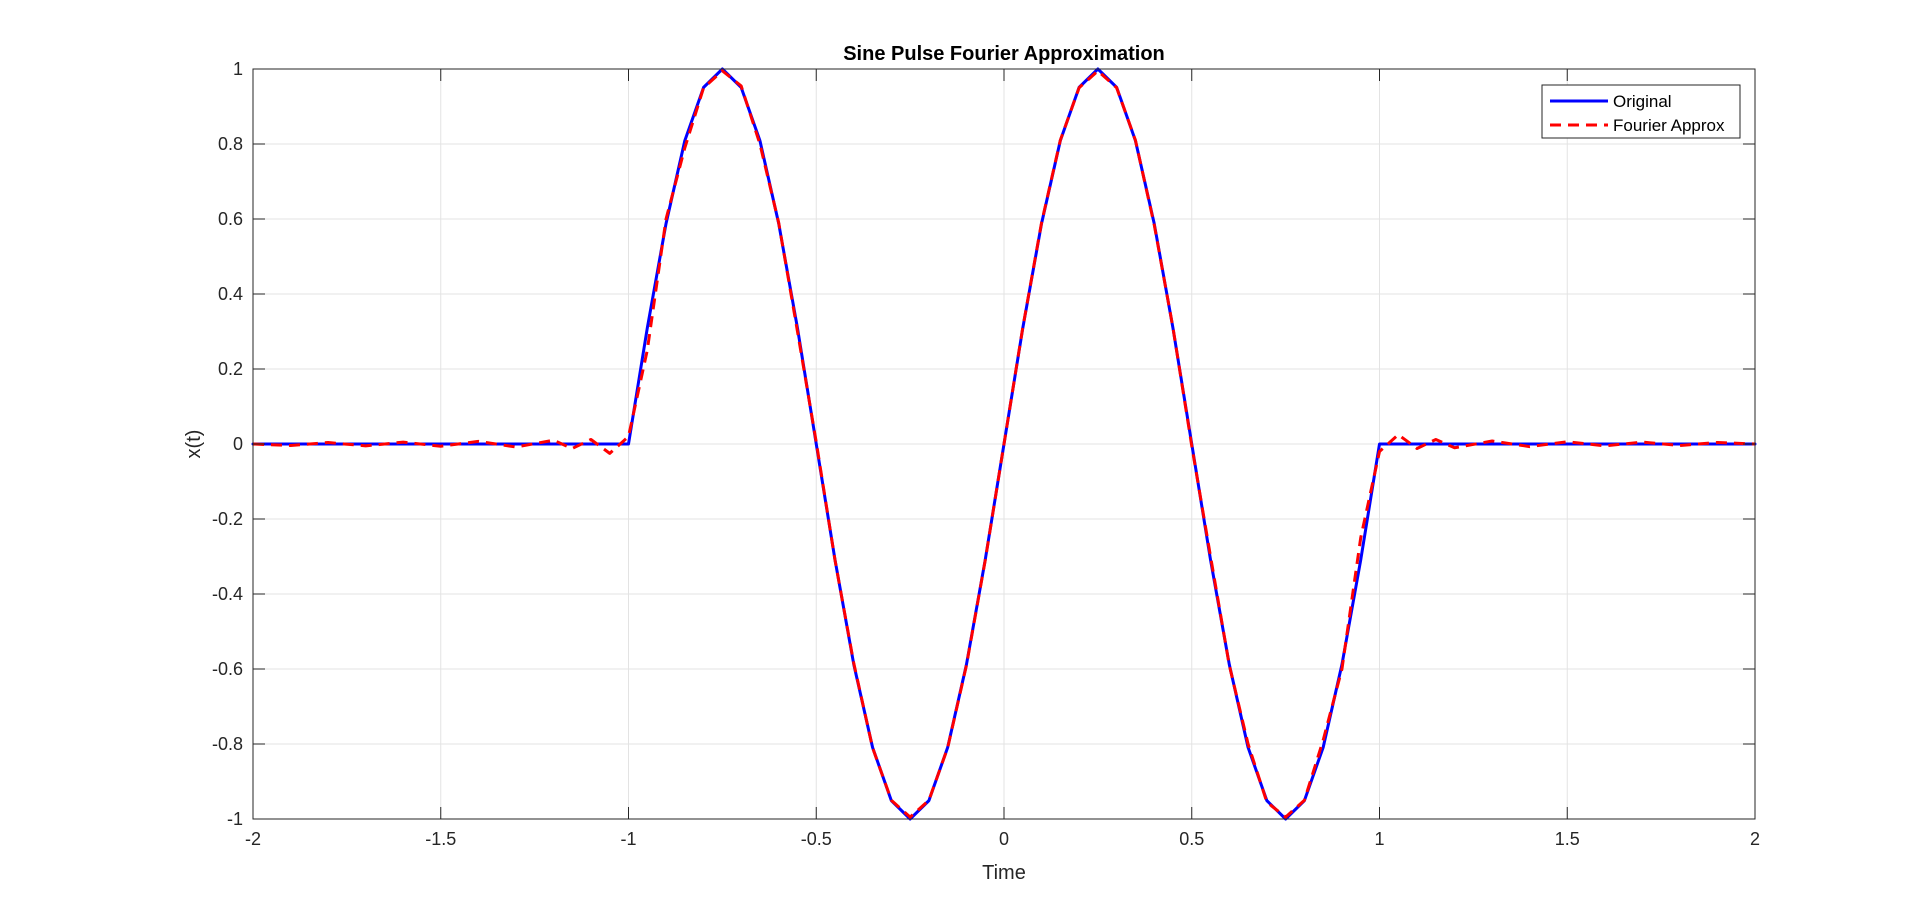  I want to click on x-axis-label: Time, so click(1004, 873).